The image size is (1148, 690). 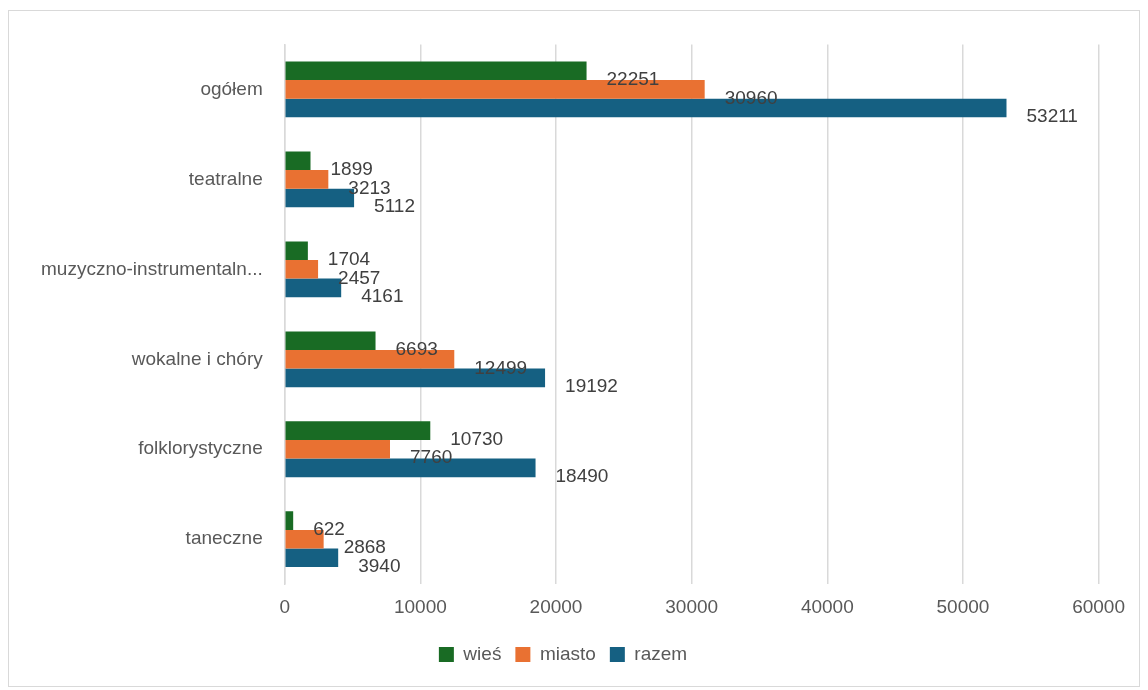 What do you see at coordinates (1052, 116) in the screenshot?
I see `data-label: 53211` at bounding box center [1052, 116].